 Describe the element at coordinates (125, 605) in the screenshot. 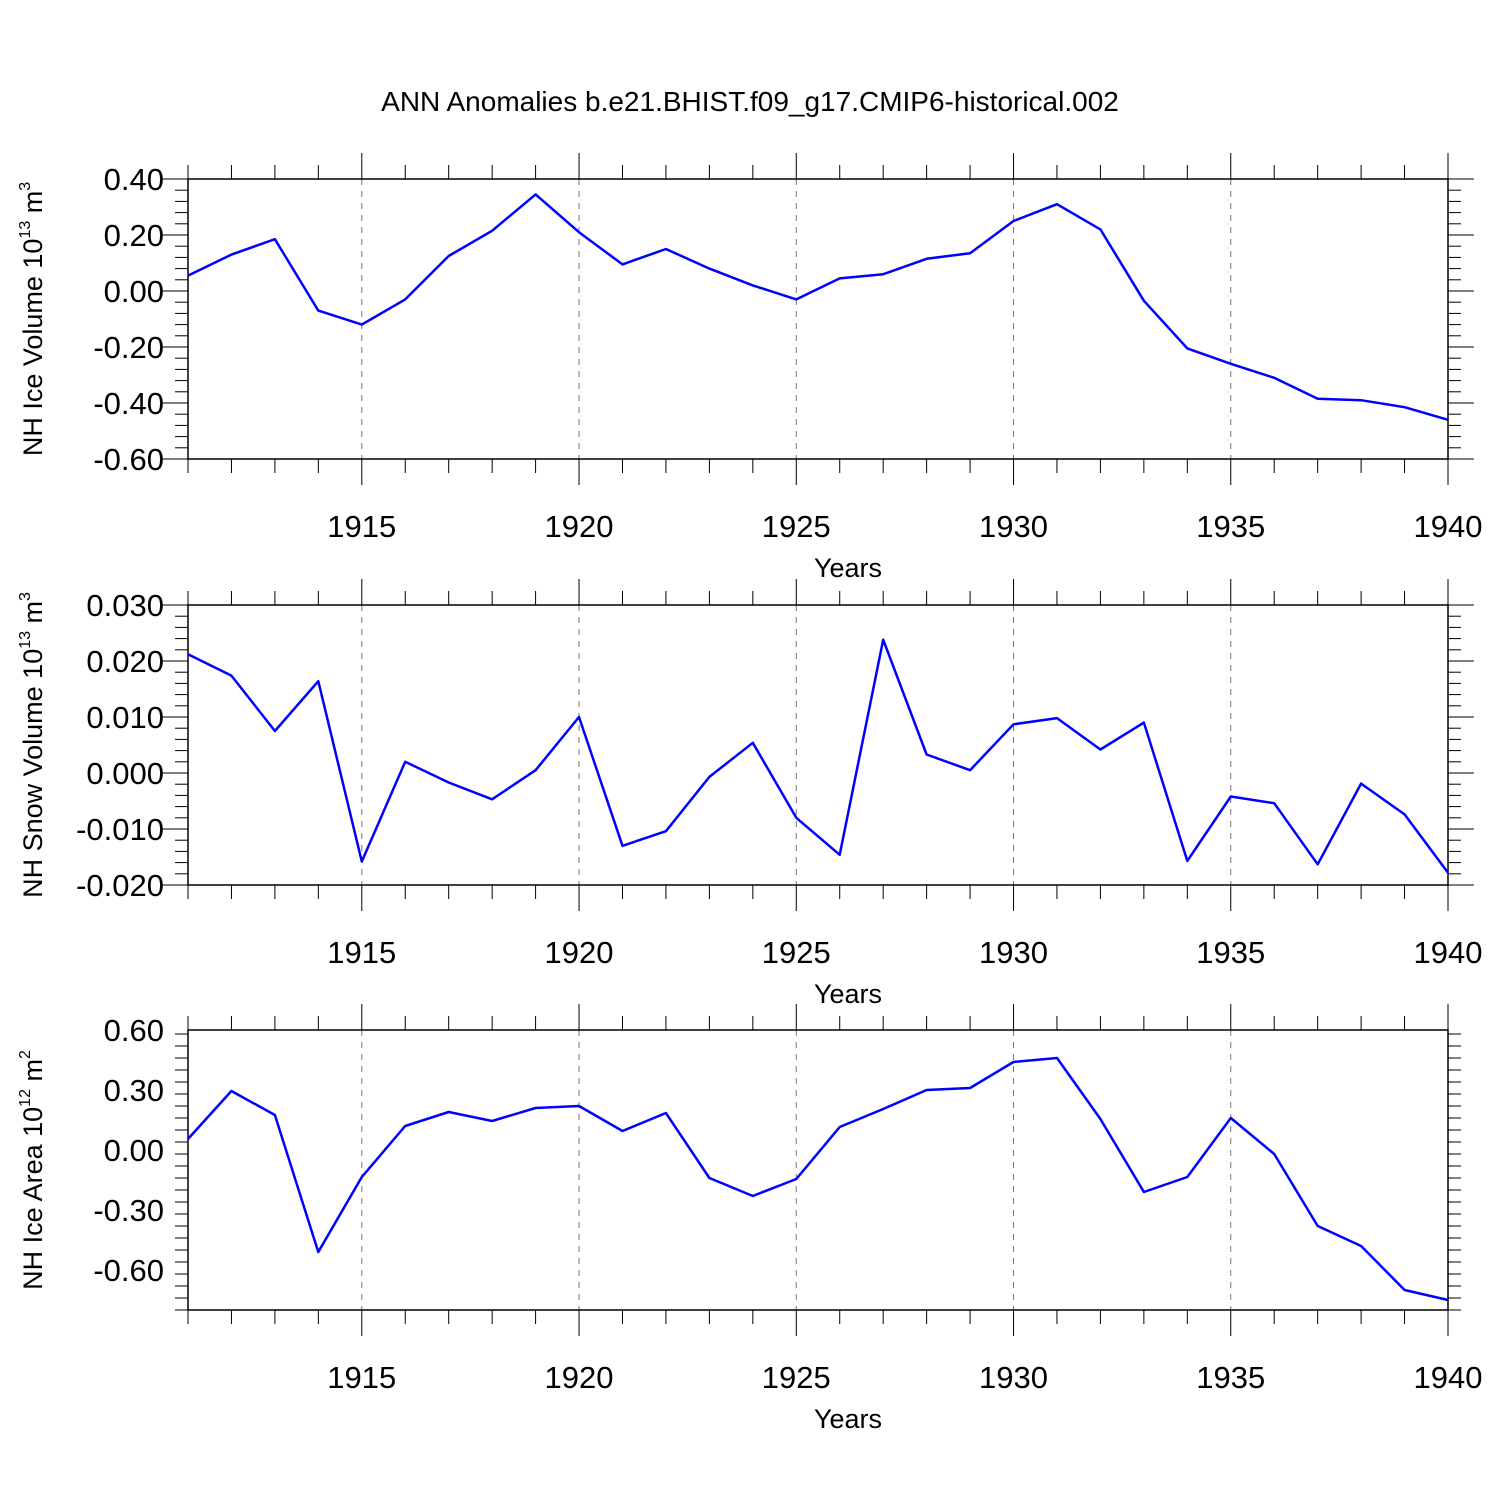

I see `y-tick-label: 0.030` at that location.